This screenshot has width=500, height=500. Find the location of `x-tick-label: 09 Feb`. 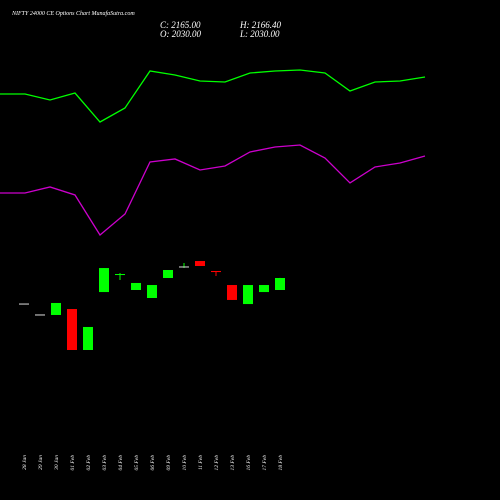

x-tick-label: 09 Feb is located at coordinates (169, 463).